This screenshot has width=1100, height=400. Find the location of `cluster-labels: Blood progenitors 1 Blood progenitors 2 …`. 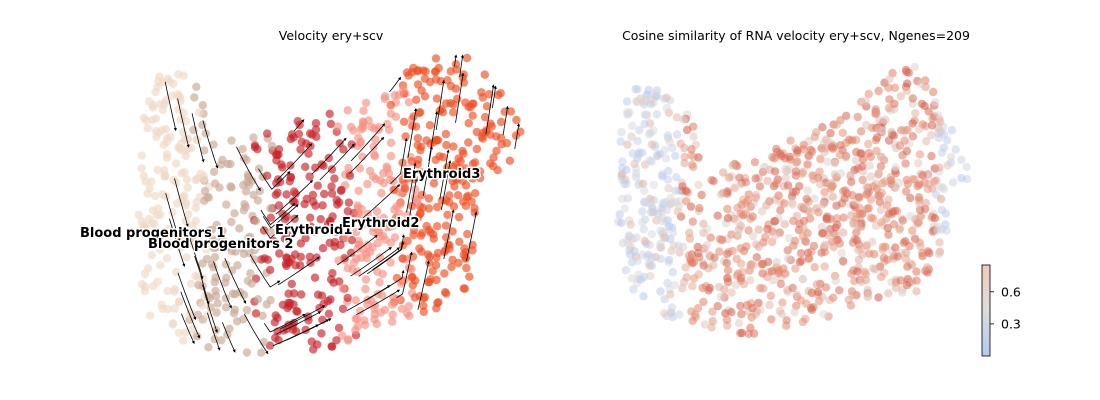

cluster-labels: Blood progenitors 1 Blood progenitors 2 … is located at coordinates (280, 210).